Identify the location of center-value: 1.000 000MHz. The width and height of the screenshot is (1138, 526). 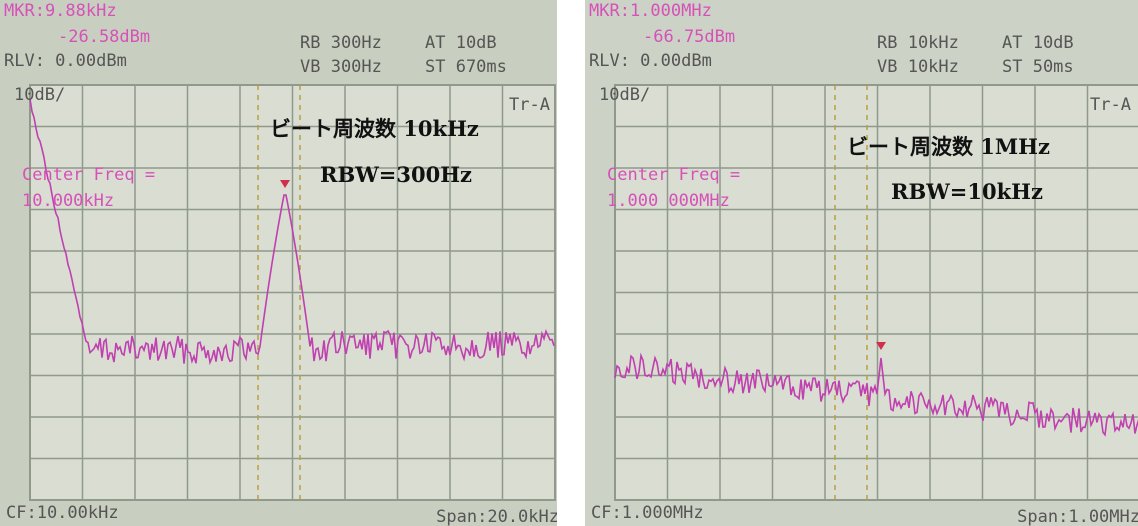
(668, 201).